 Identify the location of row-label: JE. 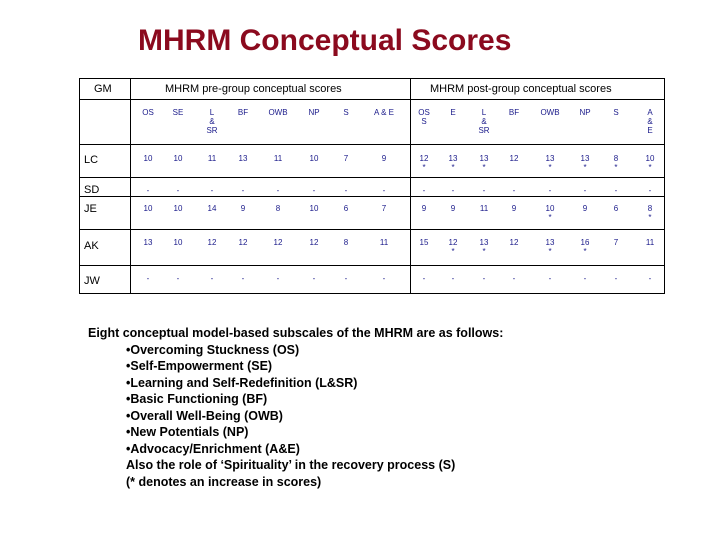
(90, 209).